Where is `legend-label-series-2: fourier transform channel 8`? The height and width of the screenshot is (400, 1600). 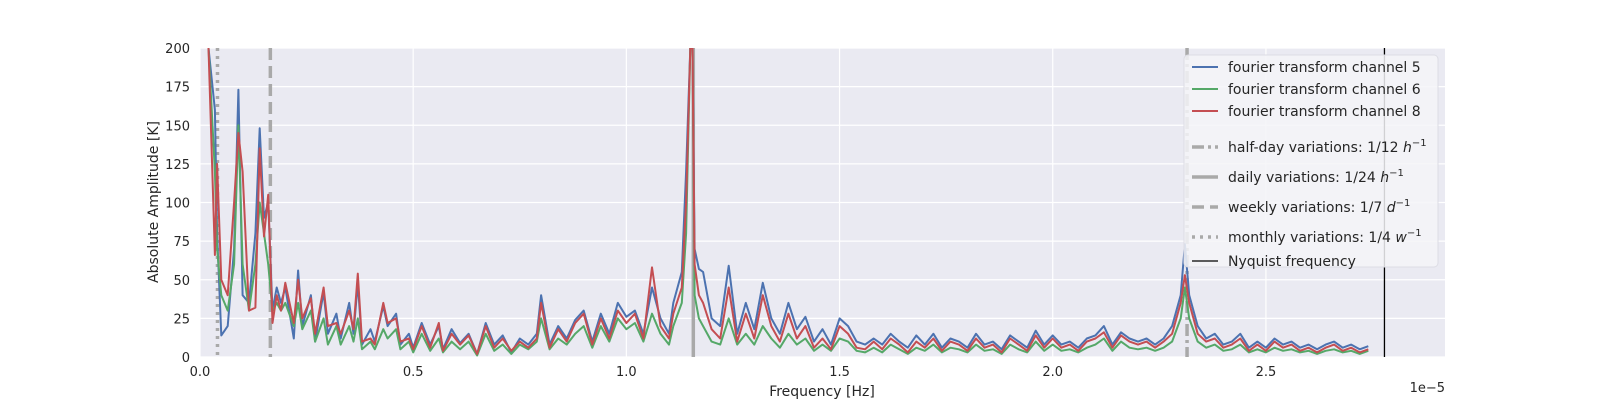 legend-label-series-2: fourier transform channel 8 is located at coordinates (1324, 112).